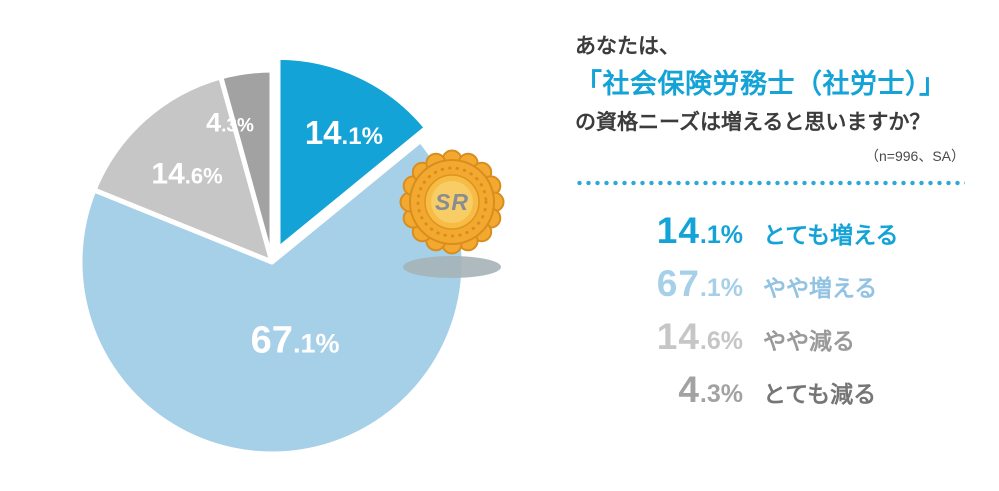 The height and width of the screenshot is (491, 999). Describe the element at coordinates (699, 337) in the screenshot. I see `legend-value: 14.6%` at that location.